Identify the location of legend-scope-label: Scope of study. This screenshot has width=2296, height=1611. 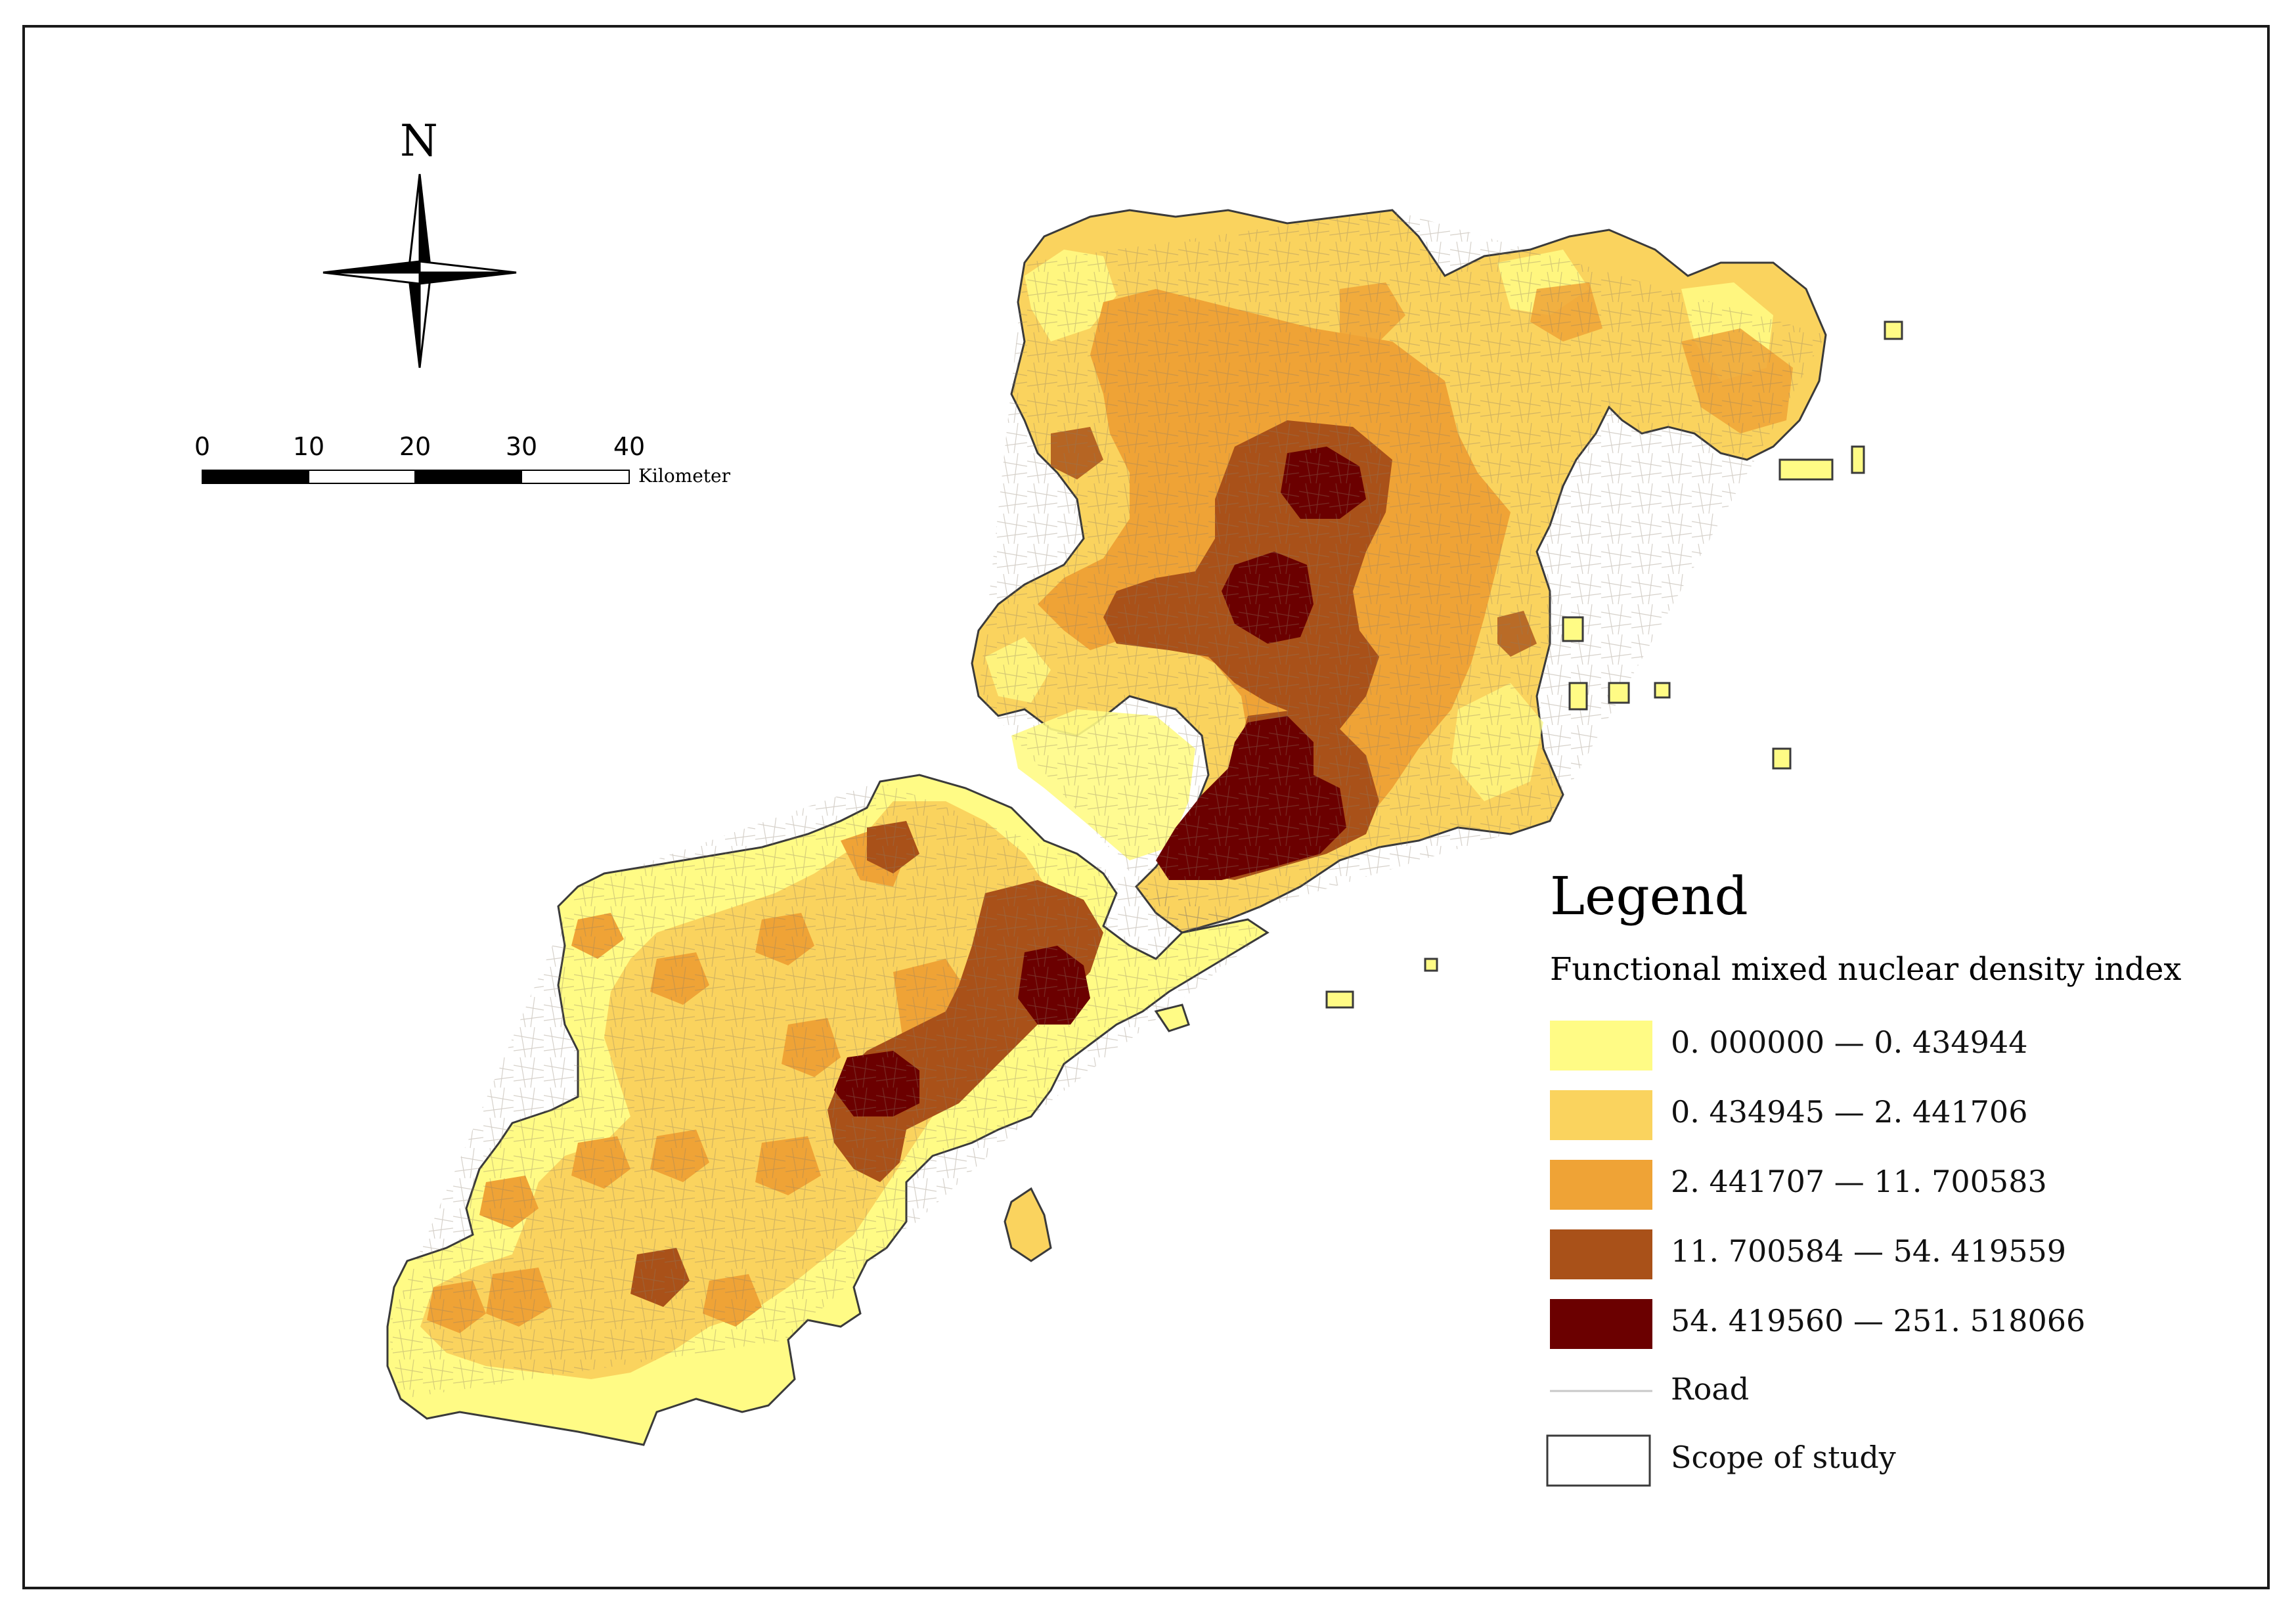
(1783, 1457).